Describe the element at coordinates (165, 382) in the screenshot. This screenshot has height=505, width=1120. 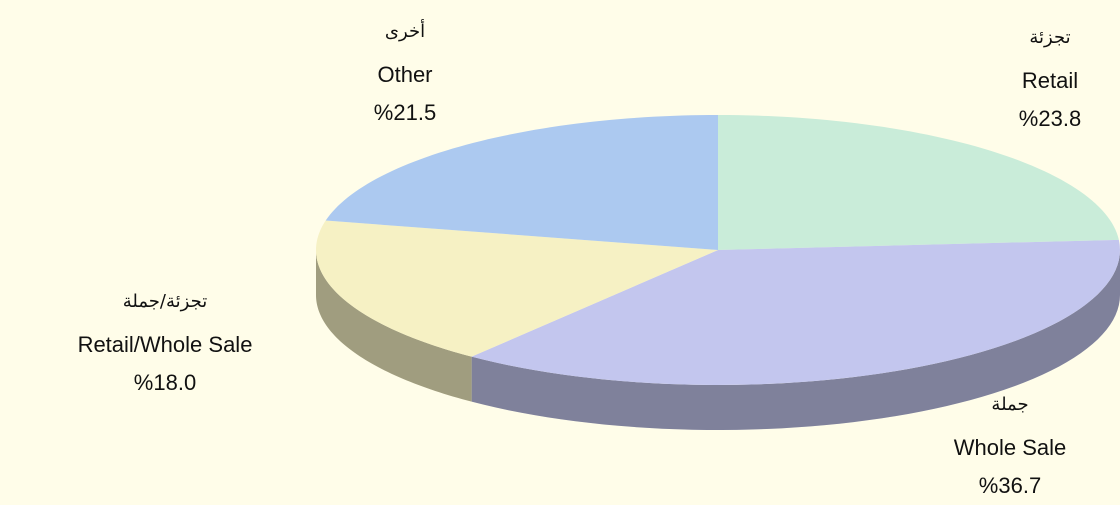
I see `value-label: %18.0` at that location.